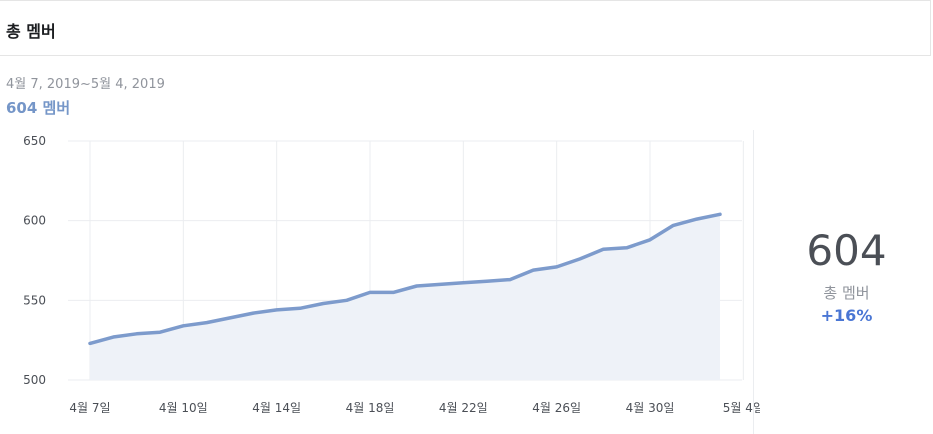 The width and height of the screenshot is (933, 434). I want to click on x-tick-label: 4월 26일, so click(556, 408).